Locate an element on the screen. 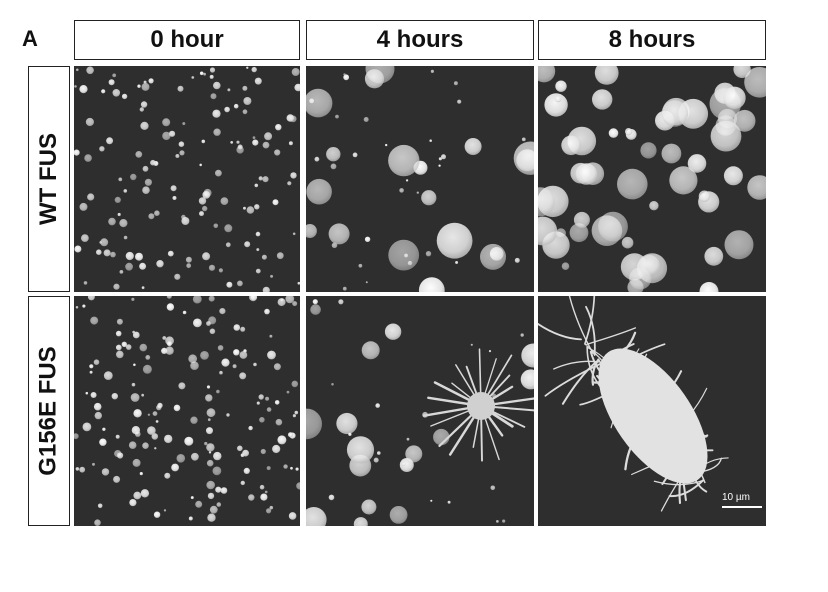  scale-bar is located at coordinates (742, 507).